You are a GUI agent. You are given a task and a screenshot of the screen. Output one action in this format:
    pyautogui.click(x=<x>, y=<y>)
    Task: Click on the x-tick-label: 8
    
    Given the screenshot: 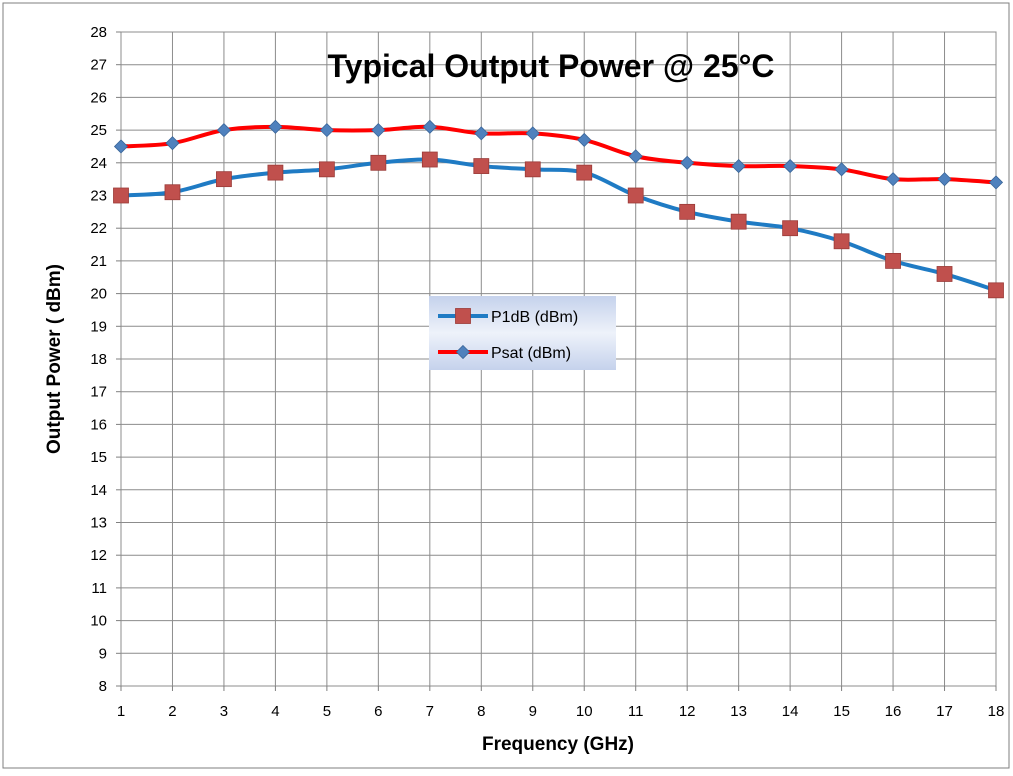 What is the action you would take?
    pyautogui.click(x=481, y=711)
    